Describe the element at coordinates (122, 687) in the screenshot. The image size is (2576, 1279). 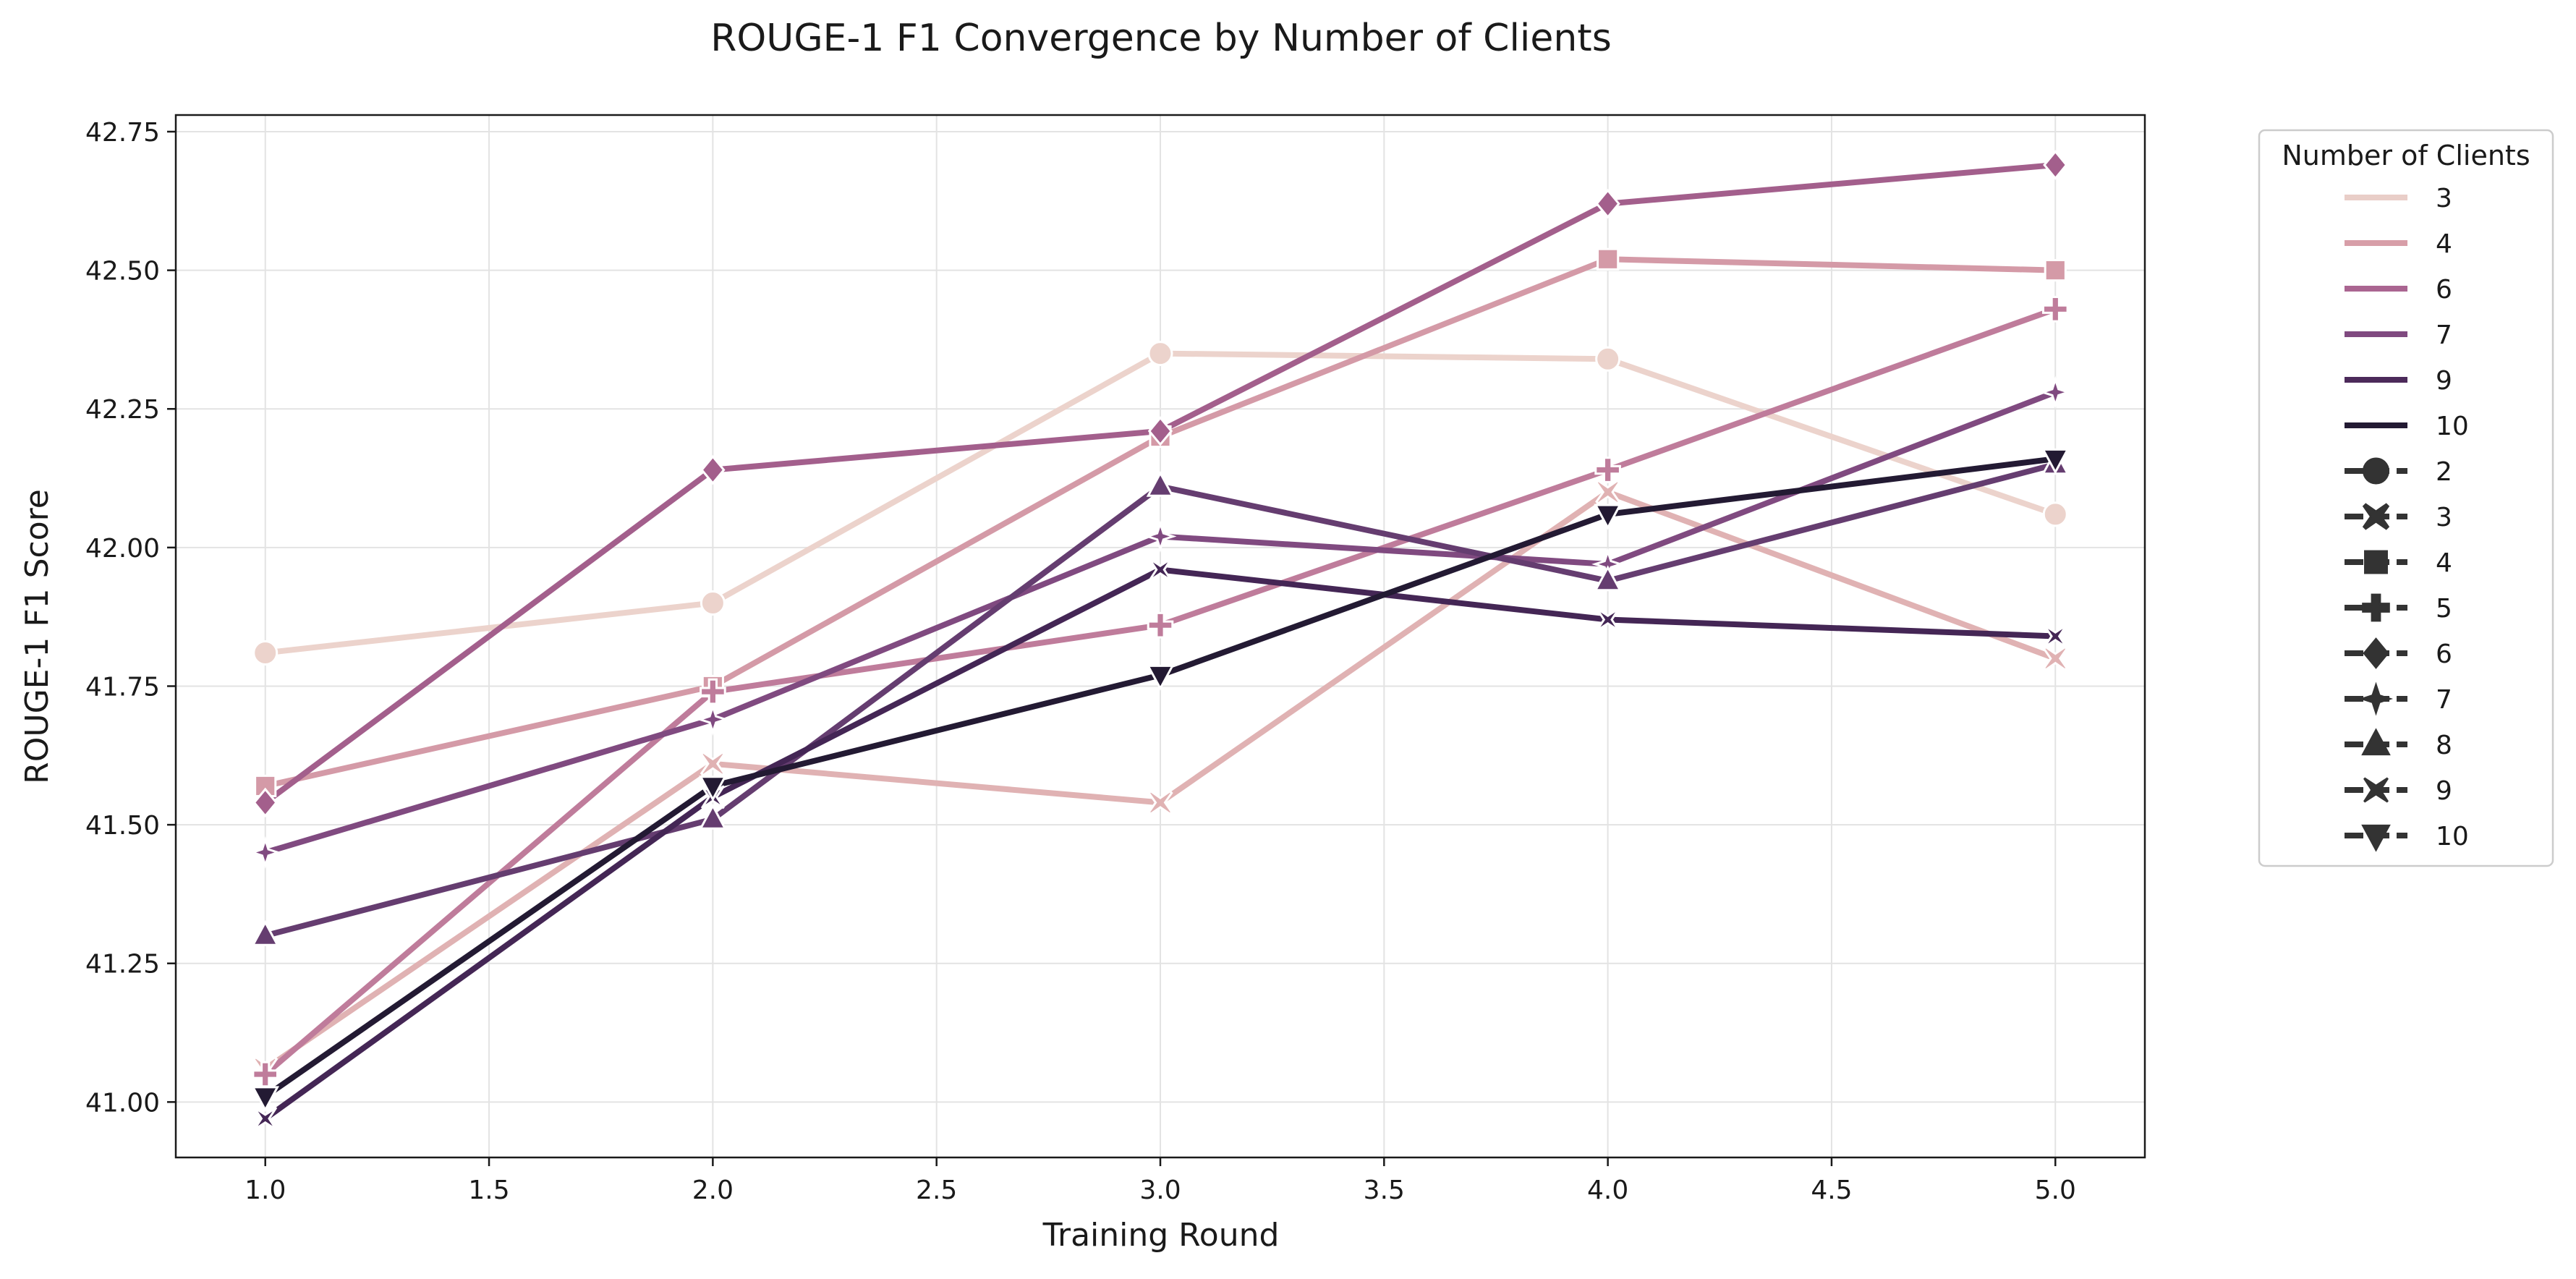
I see `y-tick-label: 41.75` at that location.